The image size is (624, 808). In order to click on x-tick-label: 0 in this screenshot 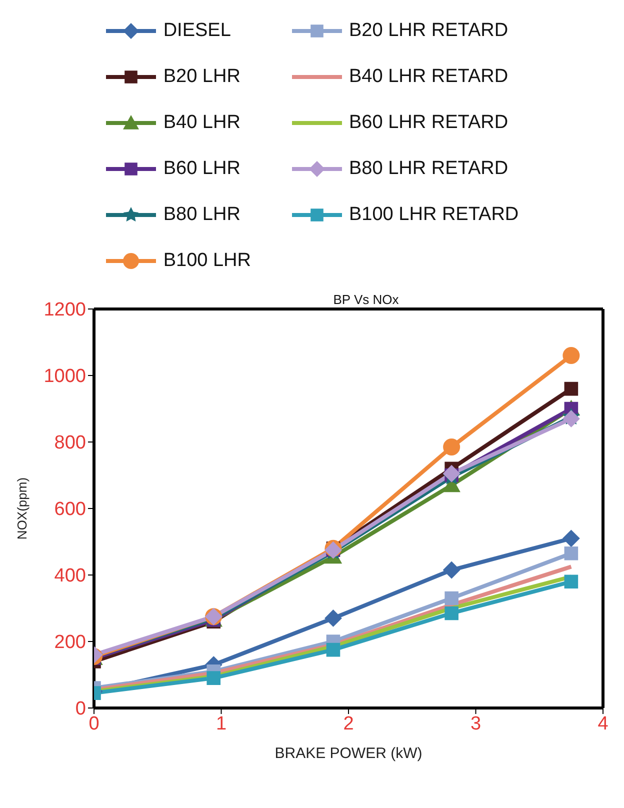, I will do `click(94, 723)`.